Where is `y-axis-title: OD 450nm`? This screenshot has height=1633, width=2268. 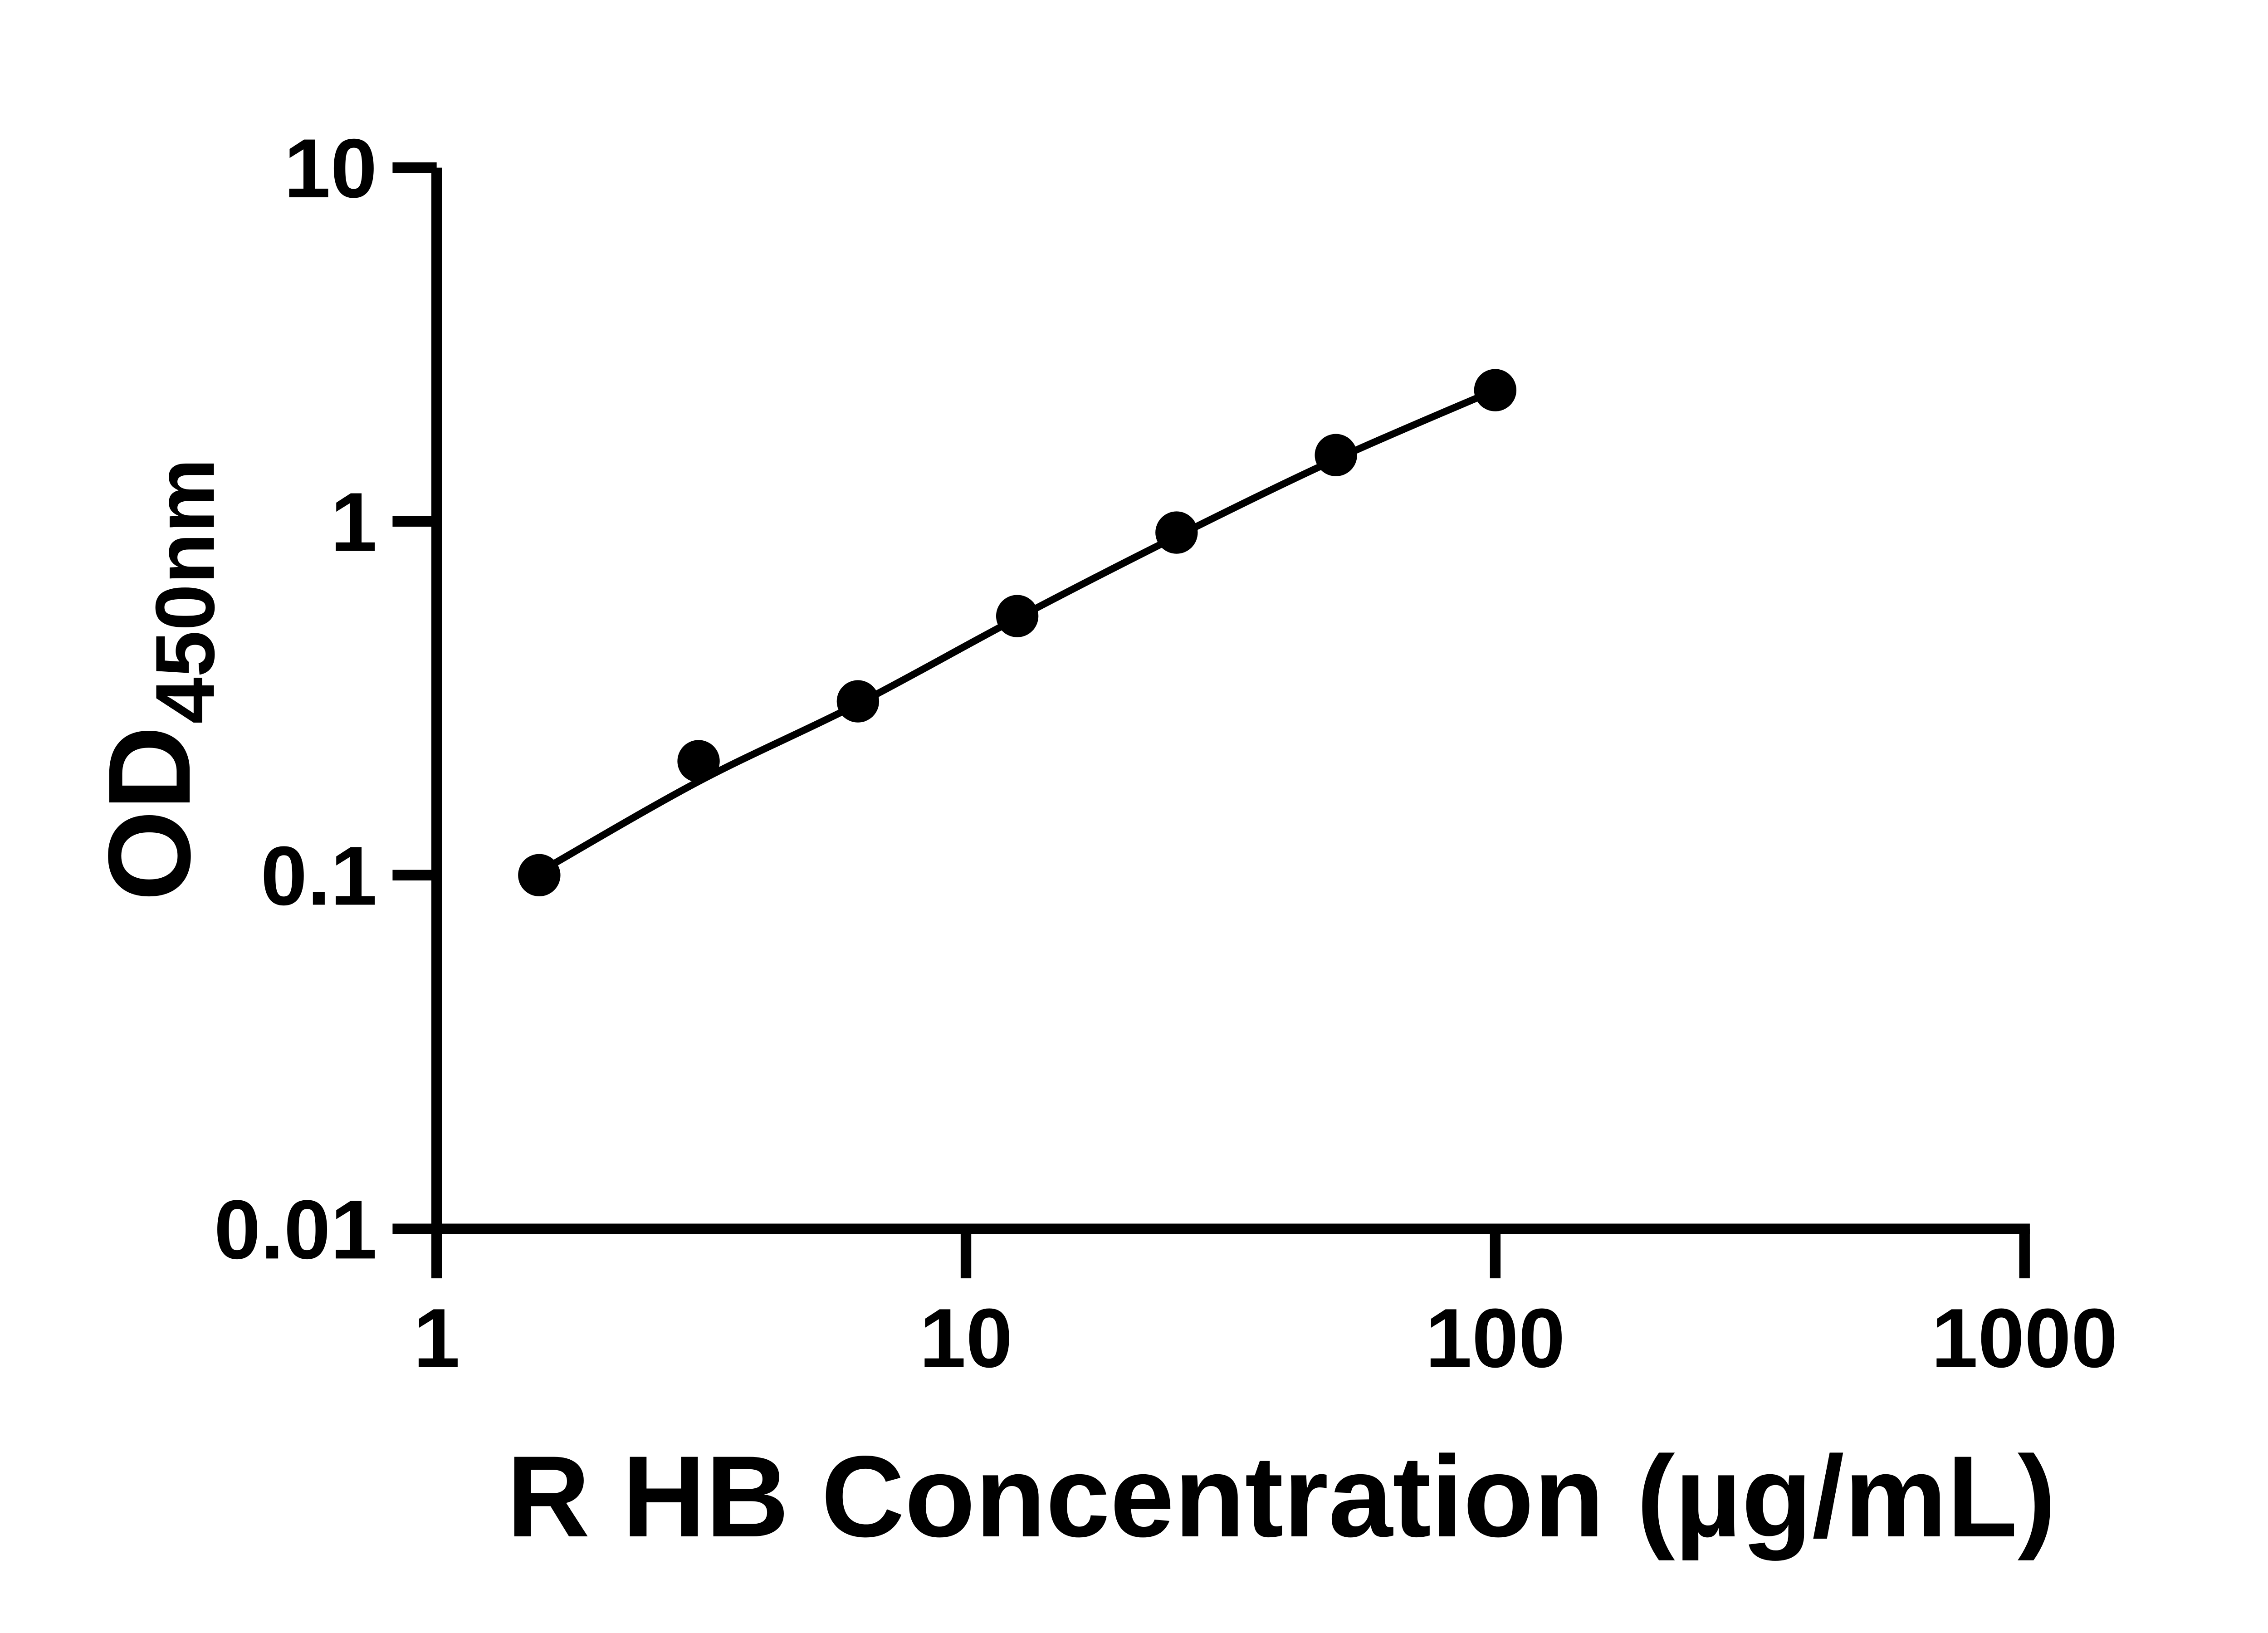
y-axis-title: OD 450nm is located at coordinates (158, 679).